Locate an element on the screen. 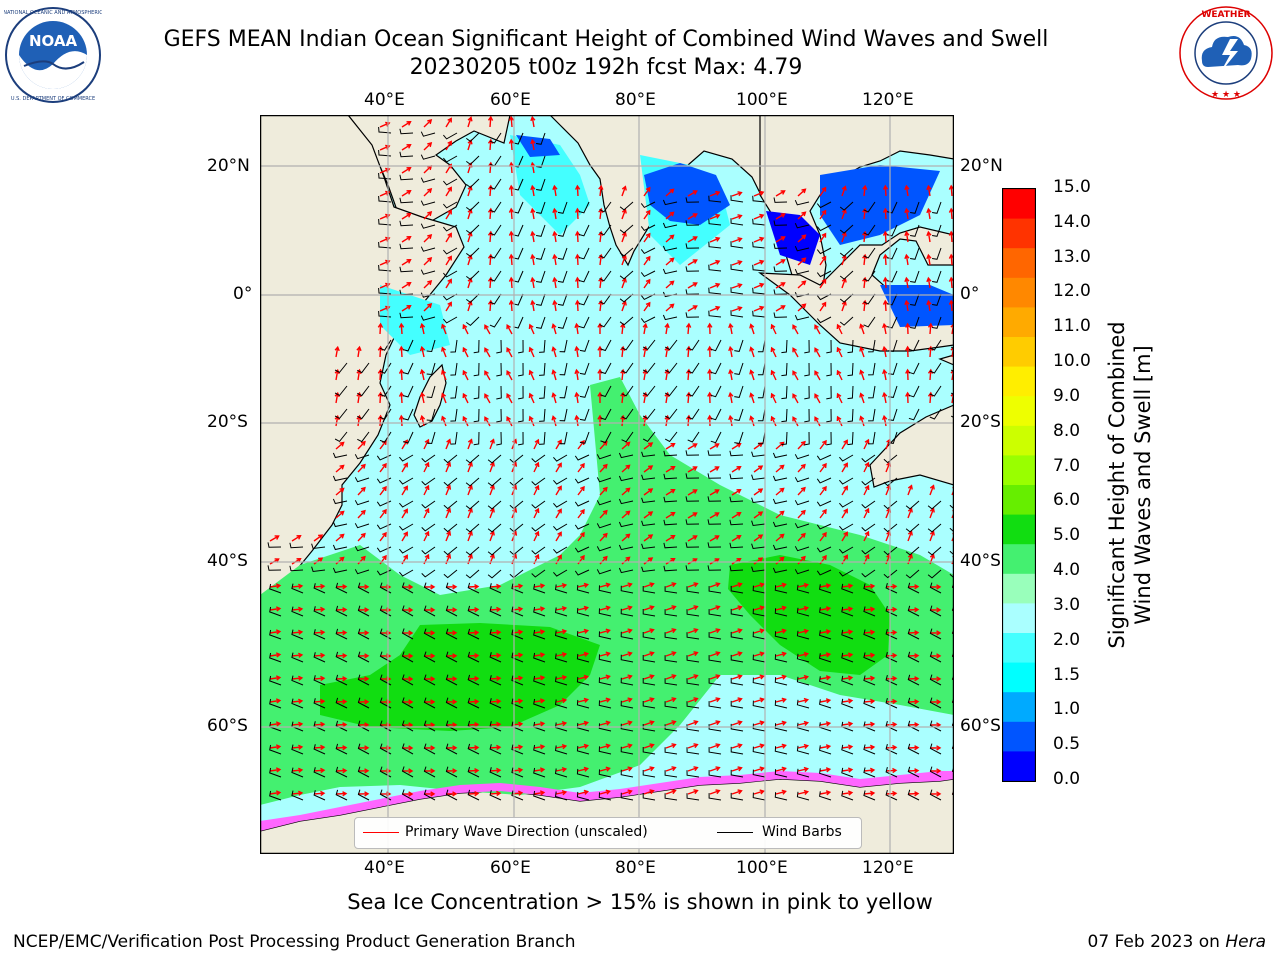 This screenshot has width=1280, height=960. colorbar-tick-label: 1.0 is located at coordinates (1067, 709).